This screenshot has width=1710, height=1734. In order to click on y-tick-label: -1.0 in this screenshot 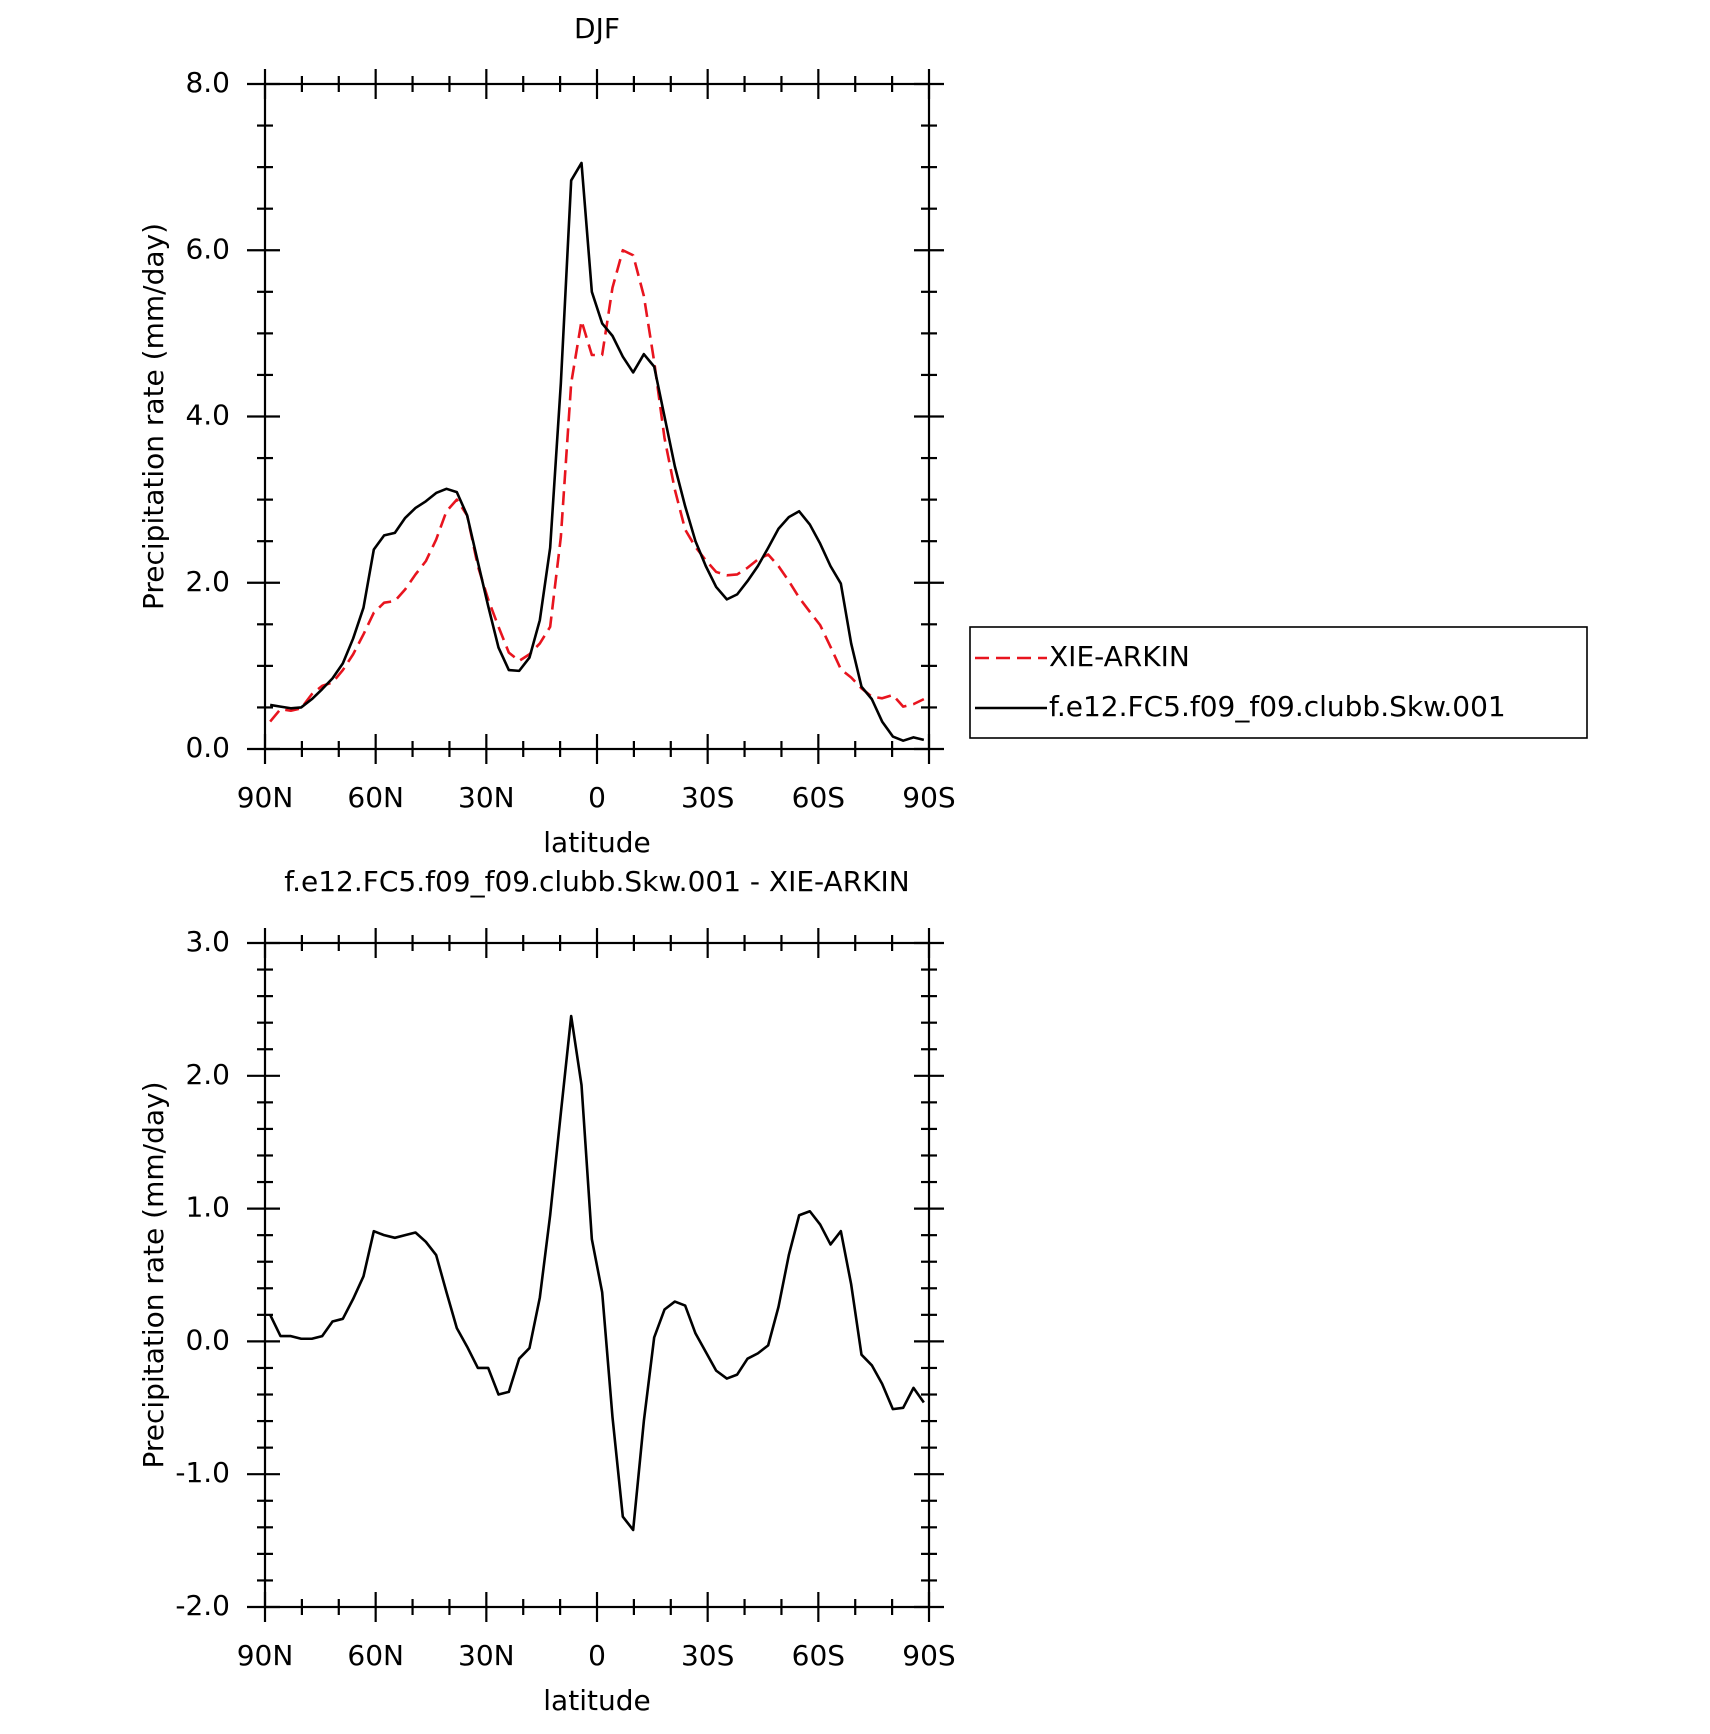, I will do `click(202, 1472)`.